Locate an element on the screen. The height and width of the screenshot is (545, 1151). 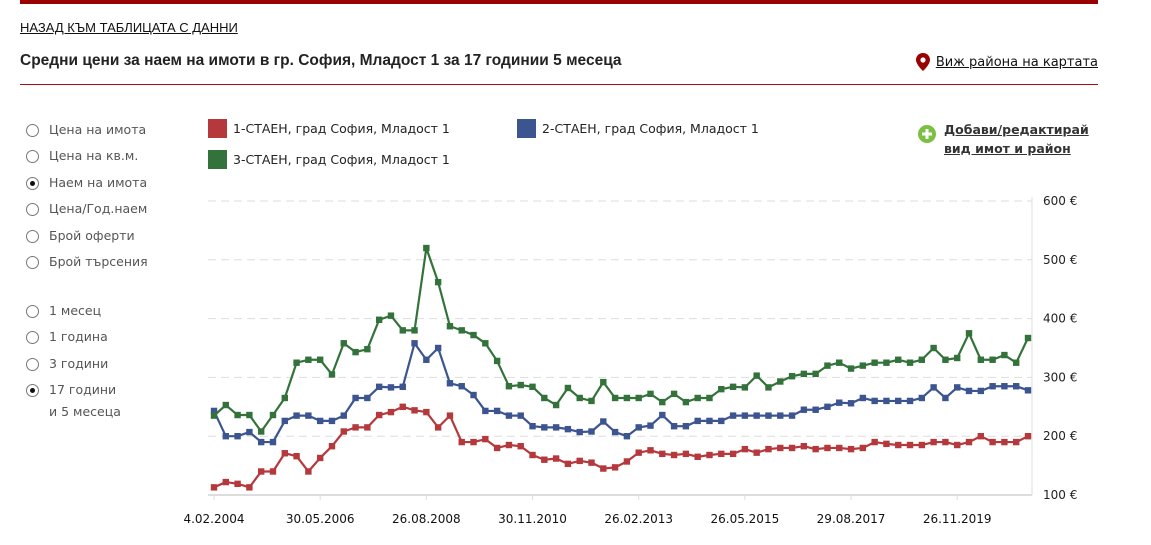
back-to-table-link: НАЗАД КЪМ ТАБЛИЦАТА С ДАННИ is located at coordinates (129, 27).